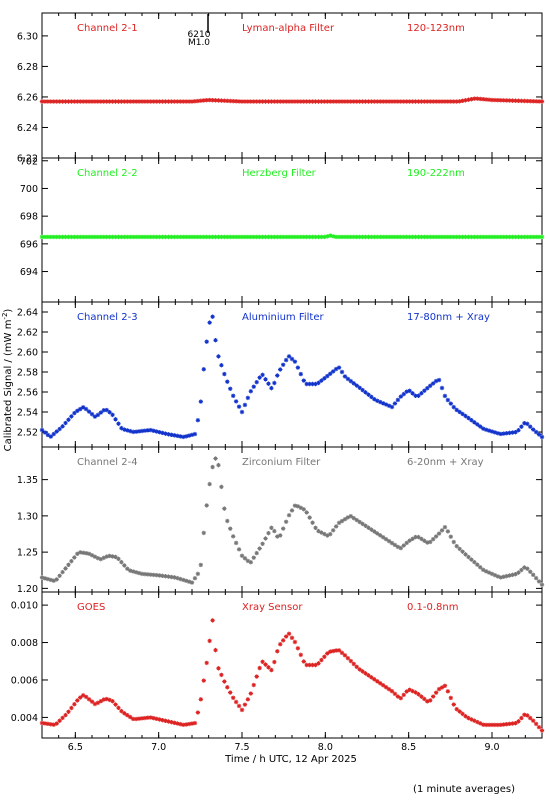 Image resolution: width=550 pixels, height=800 pixels. Describe the element at coordinates (107, 462) in the screenshot. I see `panel-label-1: Channel 2-4` at that location.